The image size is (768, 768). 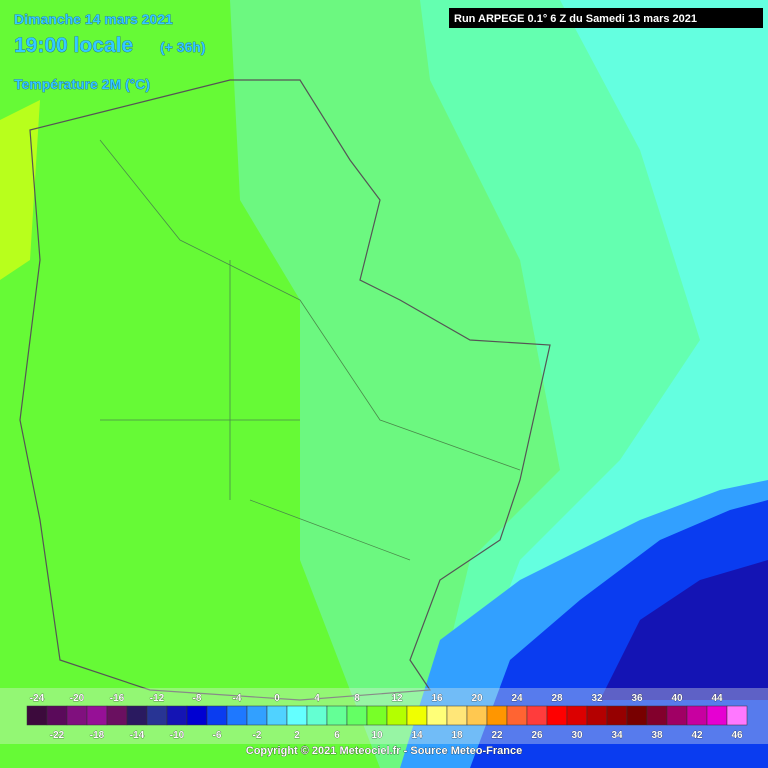 What do you see at coordinates (297, 735) in the screenshot?
I see `legend-label: 2` at bounding box center [297, 735].